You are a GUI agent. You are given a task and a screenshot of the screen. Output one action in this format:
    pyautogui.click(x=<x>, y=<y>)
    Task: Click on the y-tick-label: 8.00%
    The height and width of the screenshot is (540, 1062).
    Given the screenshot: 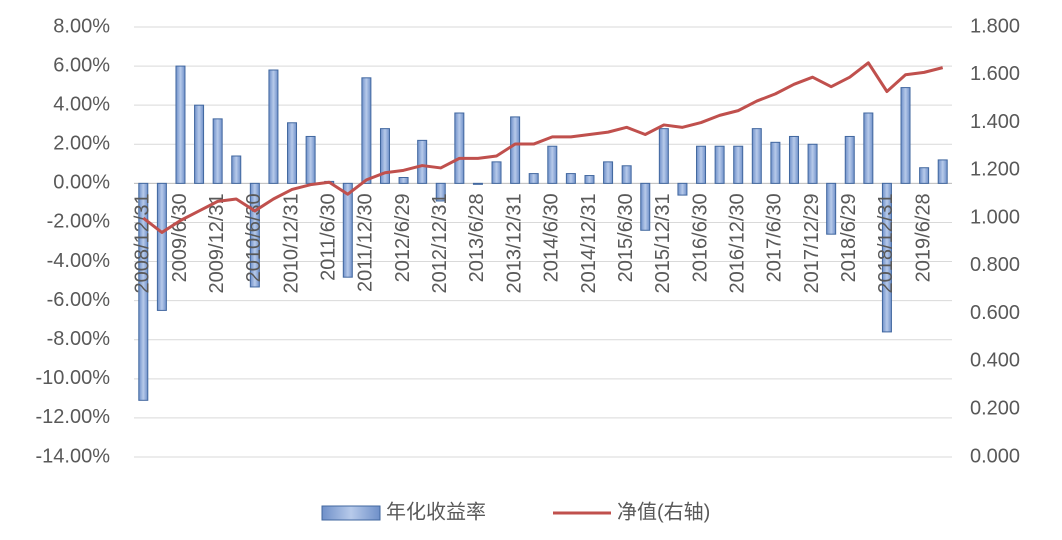 What is the action you would take?
    pyautogui.click(x=81, y=26)
    